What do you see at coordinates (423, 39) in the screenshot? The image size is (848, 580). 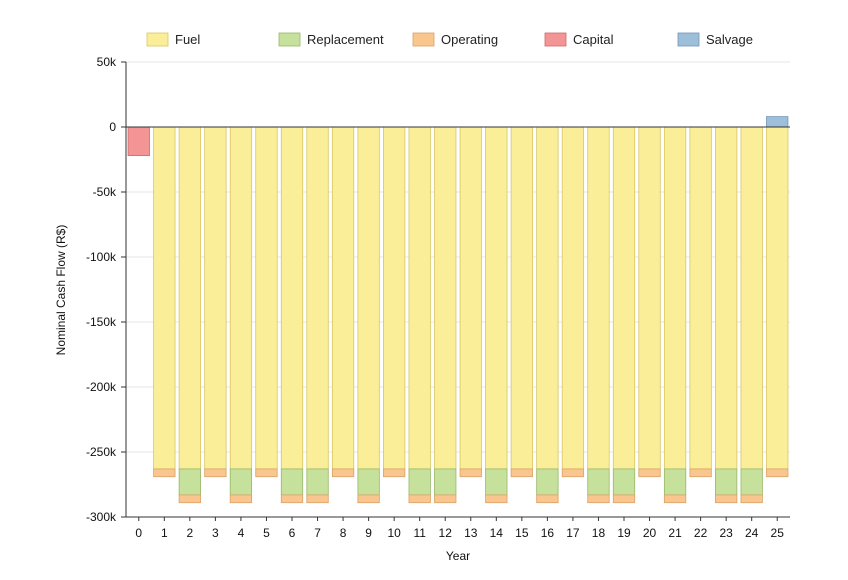 I see `legend-swatch-operating` at bounding box center [423, 39].